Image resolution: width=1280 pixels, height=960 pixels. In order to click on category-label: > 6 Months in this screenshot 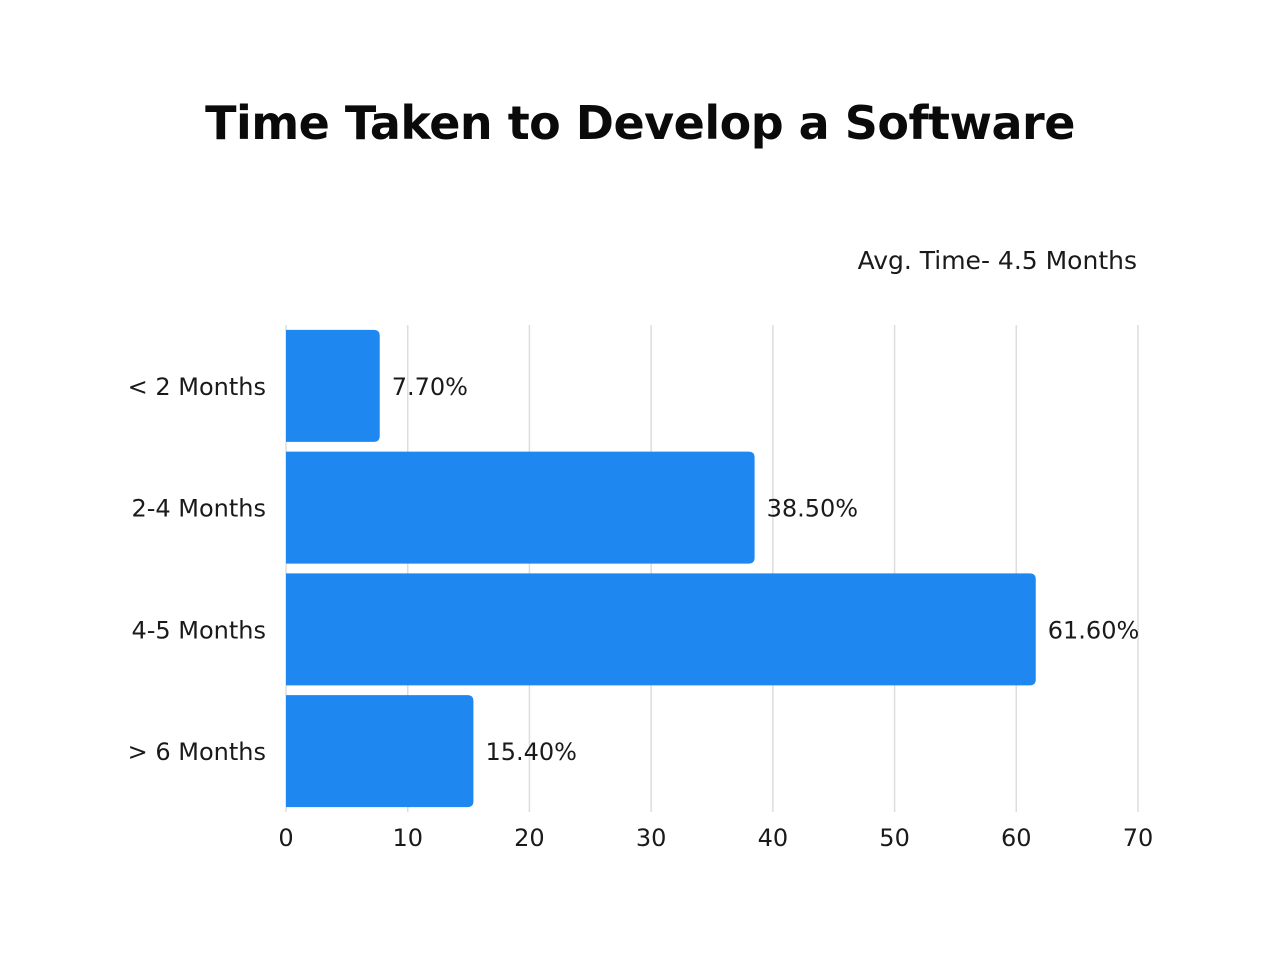, I will do `click(197, 752)`.